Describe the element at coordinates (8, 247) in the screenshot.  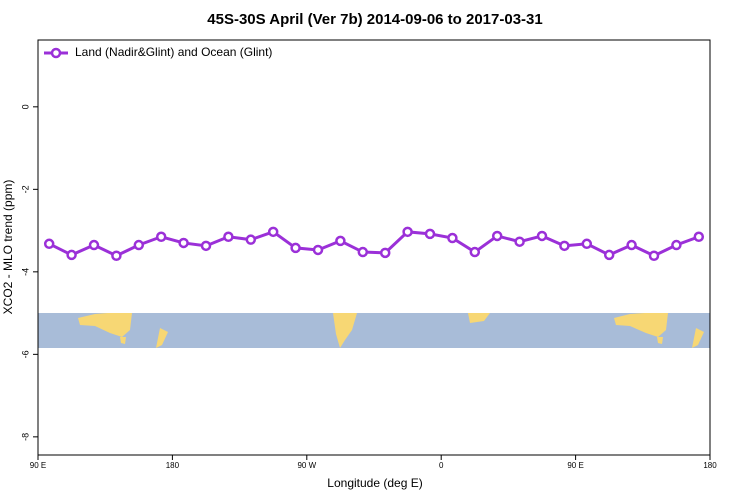
I see `y-axis-label: XCO2 - MLO trend (ppm)` at that location.